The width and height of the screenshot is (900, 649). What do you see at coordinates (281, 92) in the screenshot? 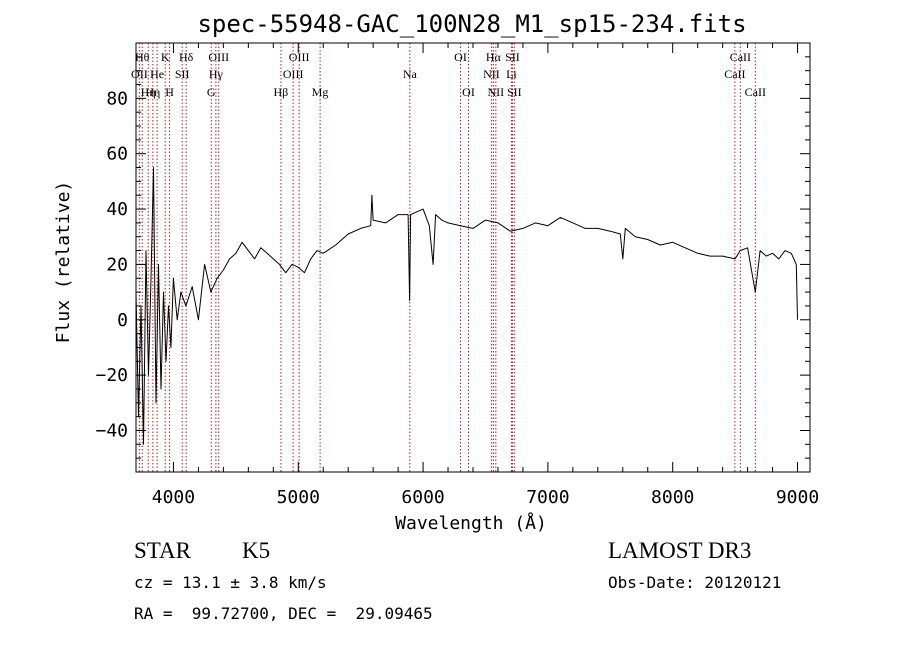
I see `line-label-12: Hβ` at bounding box center [281, 92].